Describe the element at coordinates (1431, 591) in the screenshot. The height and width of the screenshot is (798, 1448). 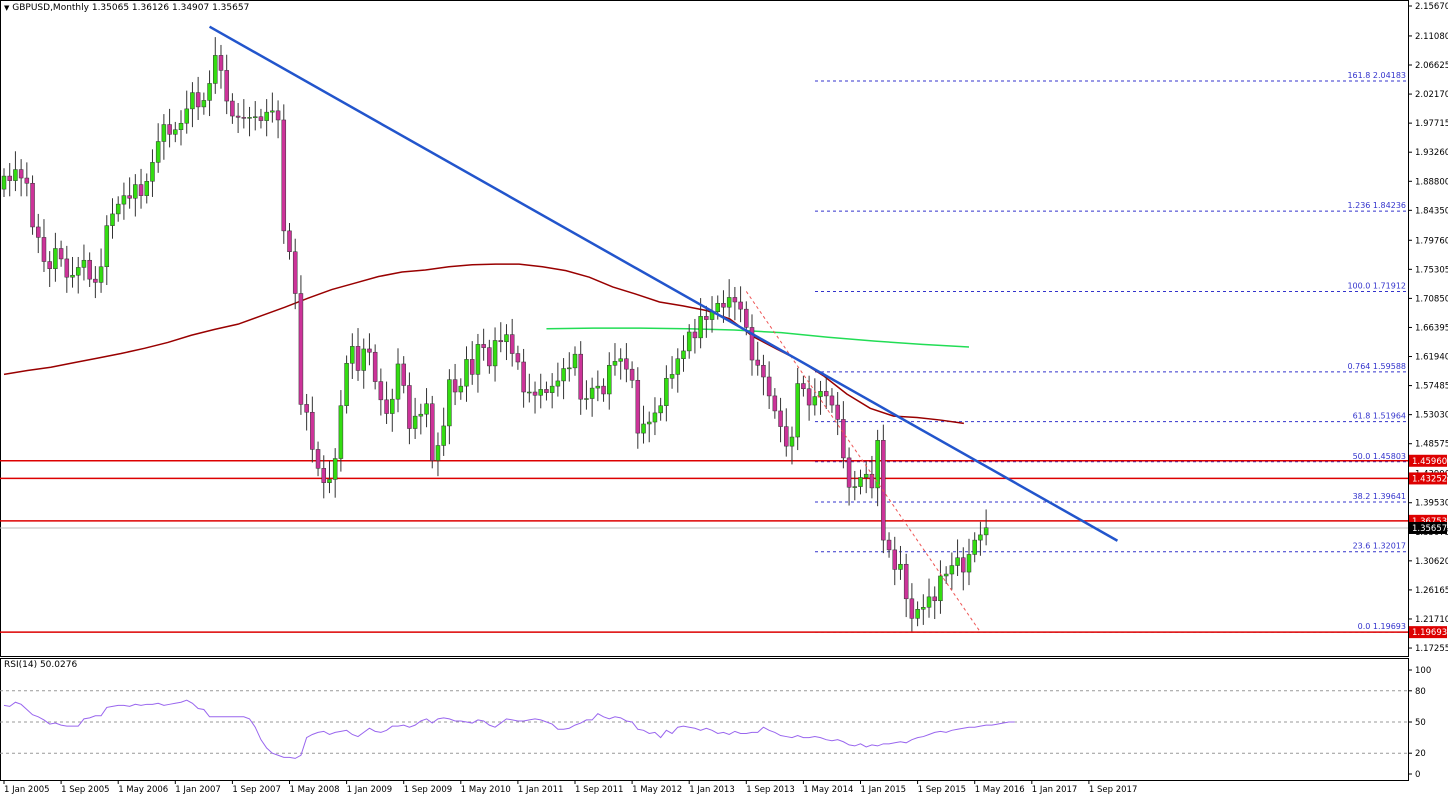
I see `y-tick-label: 1.26165` at that location.